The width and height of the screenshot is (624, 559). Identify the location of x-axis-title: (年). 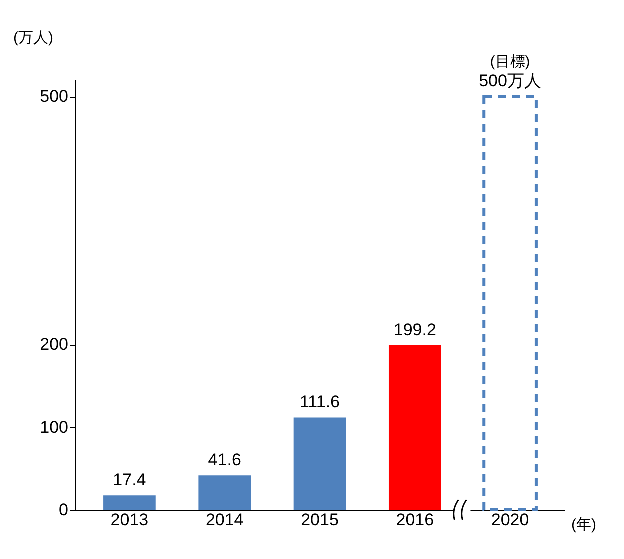
(584, 525).